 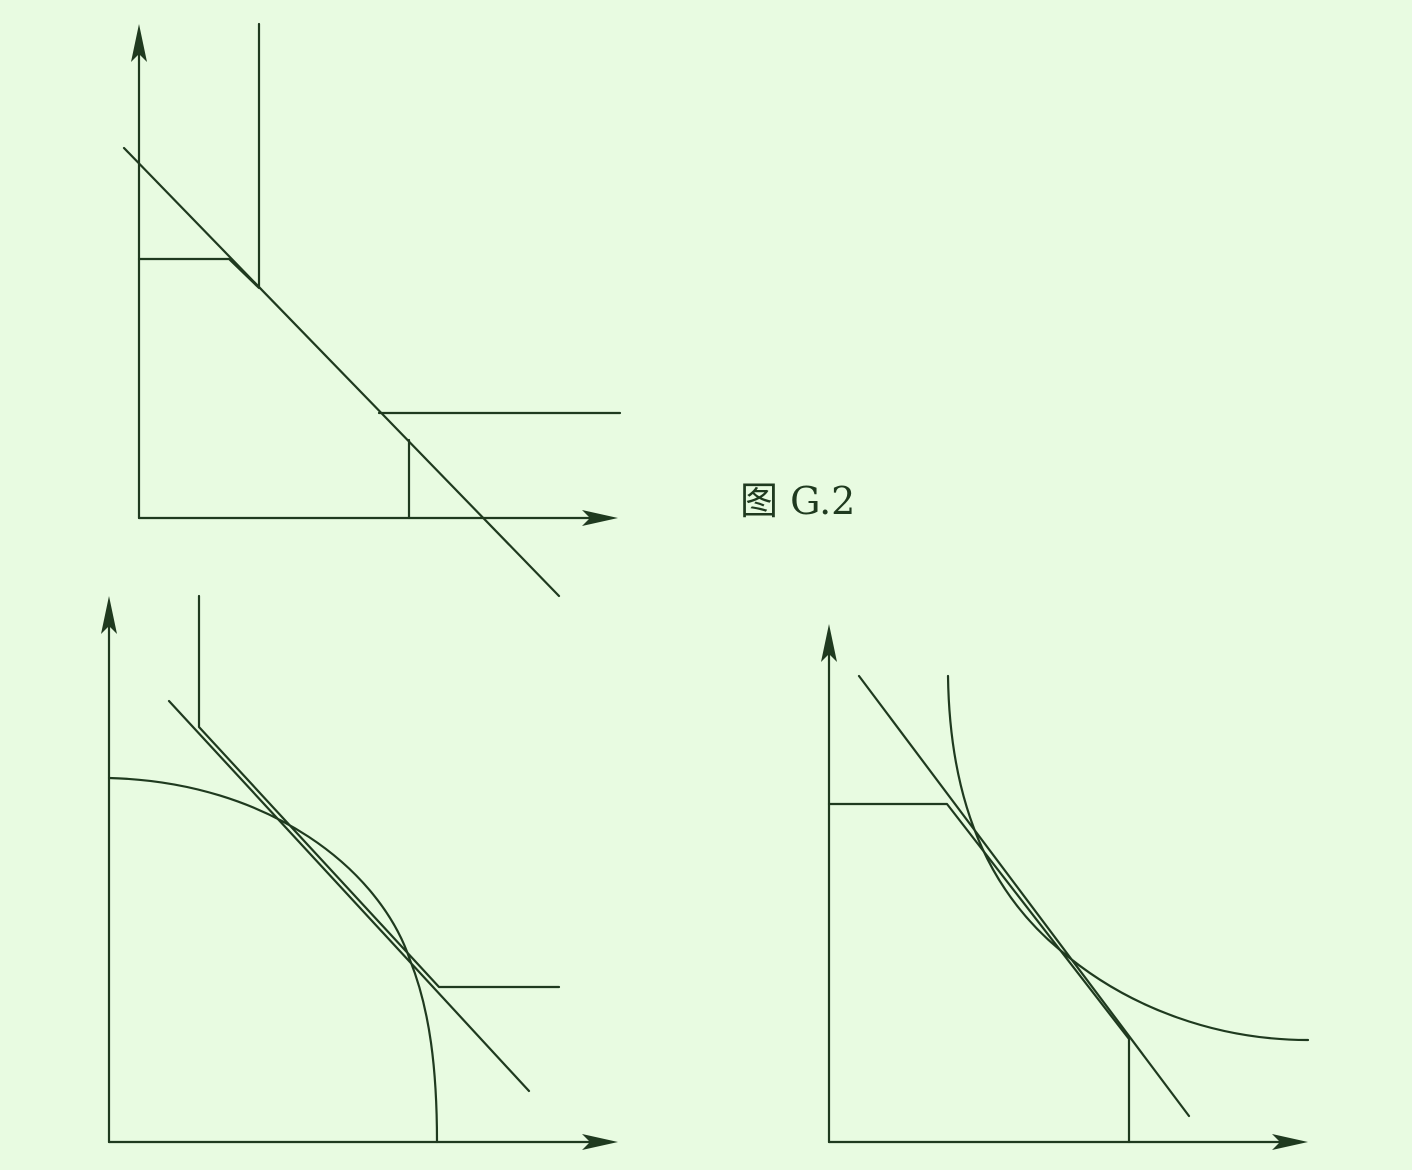 What do you see at coordinates (273, 960) in the screenshot?
I see `concave-frontier-curve` at bounding box center [273, 960].